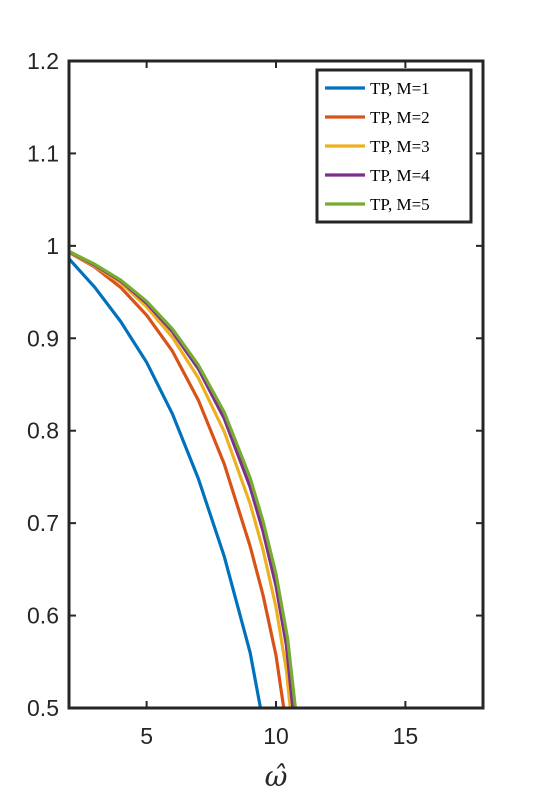  I want to click on legend-label-m3: TP, M=3, so click(400, 146).